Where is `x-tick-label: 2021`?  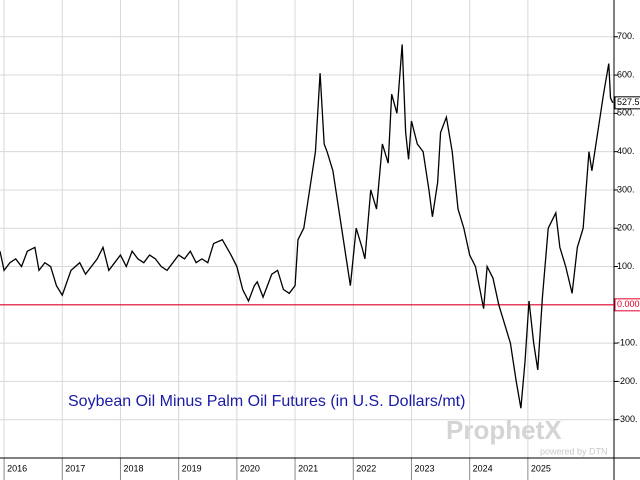
x-tick-label: 2021 is located at coordinates (308, 468).